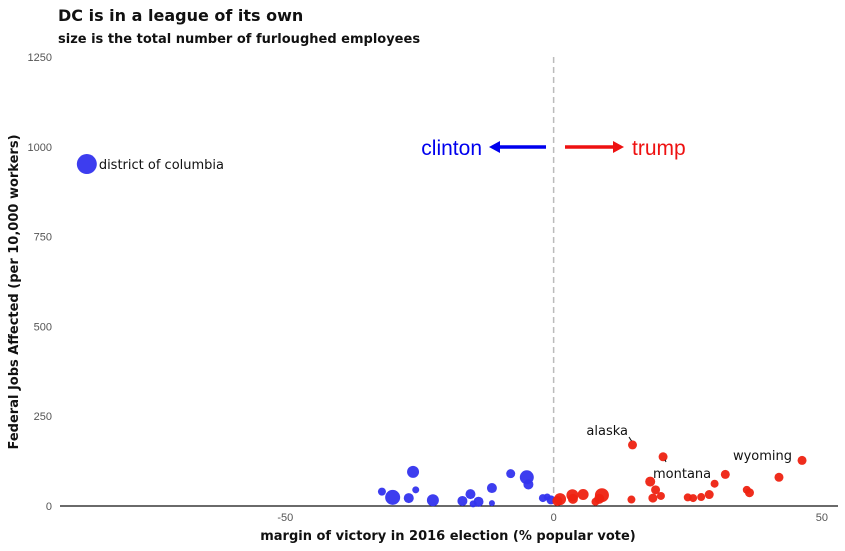  Describe the element at coordinates (607, 431) in the screenshot. I see `point-annotation-label: alaska` at that location.